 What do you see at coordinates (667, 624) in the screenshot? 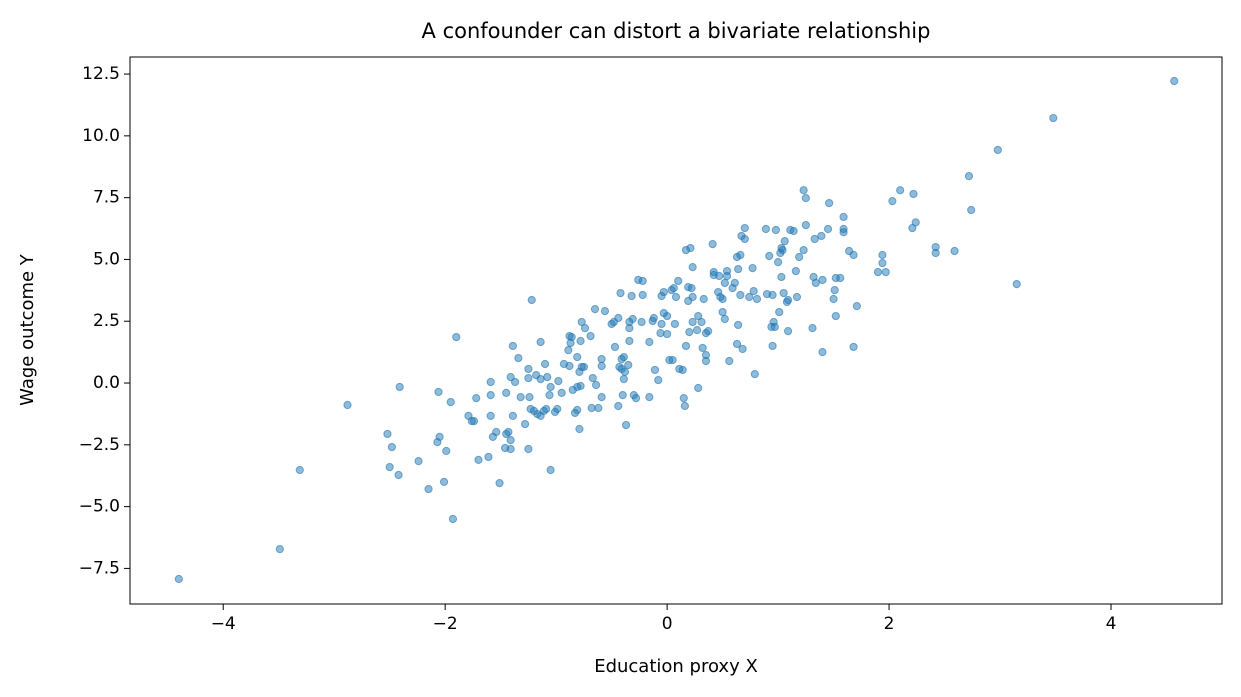
I see `x-tick-label: 0` at bounding box center [667, 624].